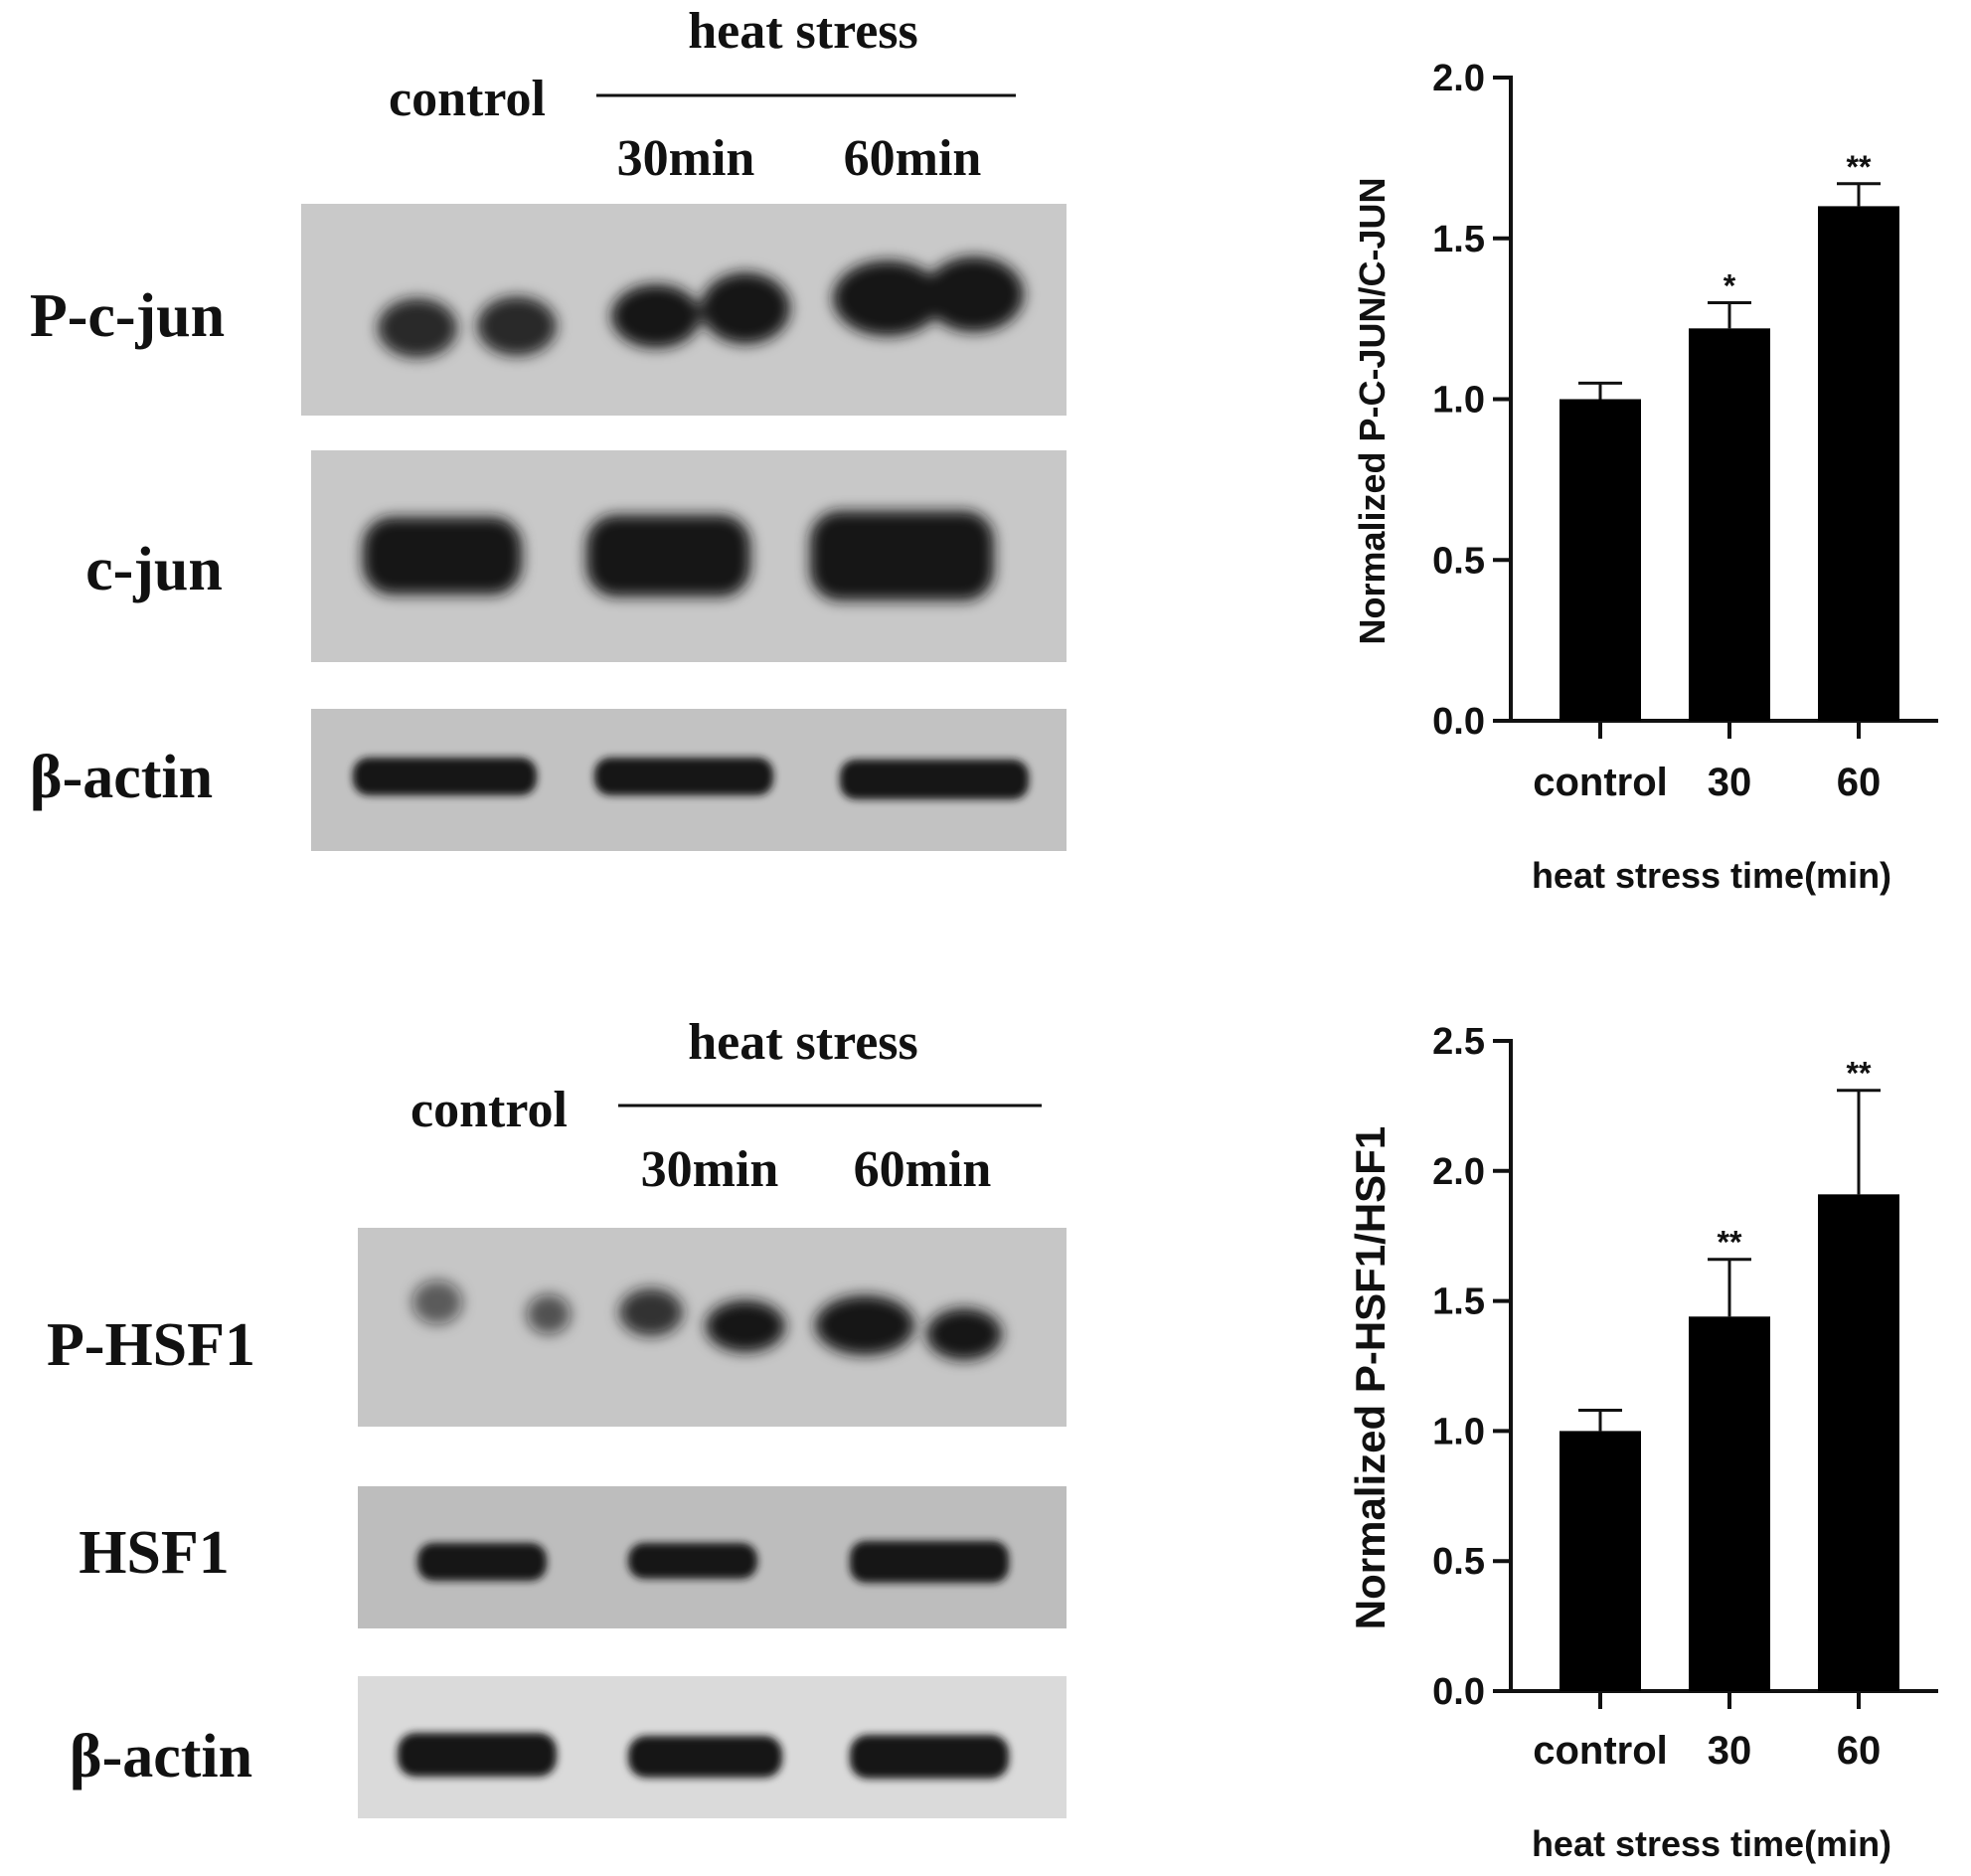 This screenshot has height=1876, width=1971. What do you see at coordinates (1458, 1042) in the screenshot?
I see `y-tick-label: 2.5` at bounding box center [1458, 1042].